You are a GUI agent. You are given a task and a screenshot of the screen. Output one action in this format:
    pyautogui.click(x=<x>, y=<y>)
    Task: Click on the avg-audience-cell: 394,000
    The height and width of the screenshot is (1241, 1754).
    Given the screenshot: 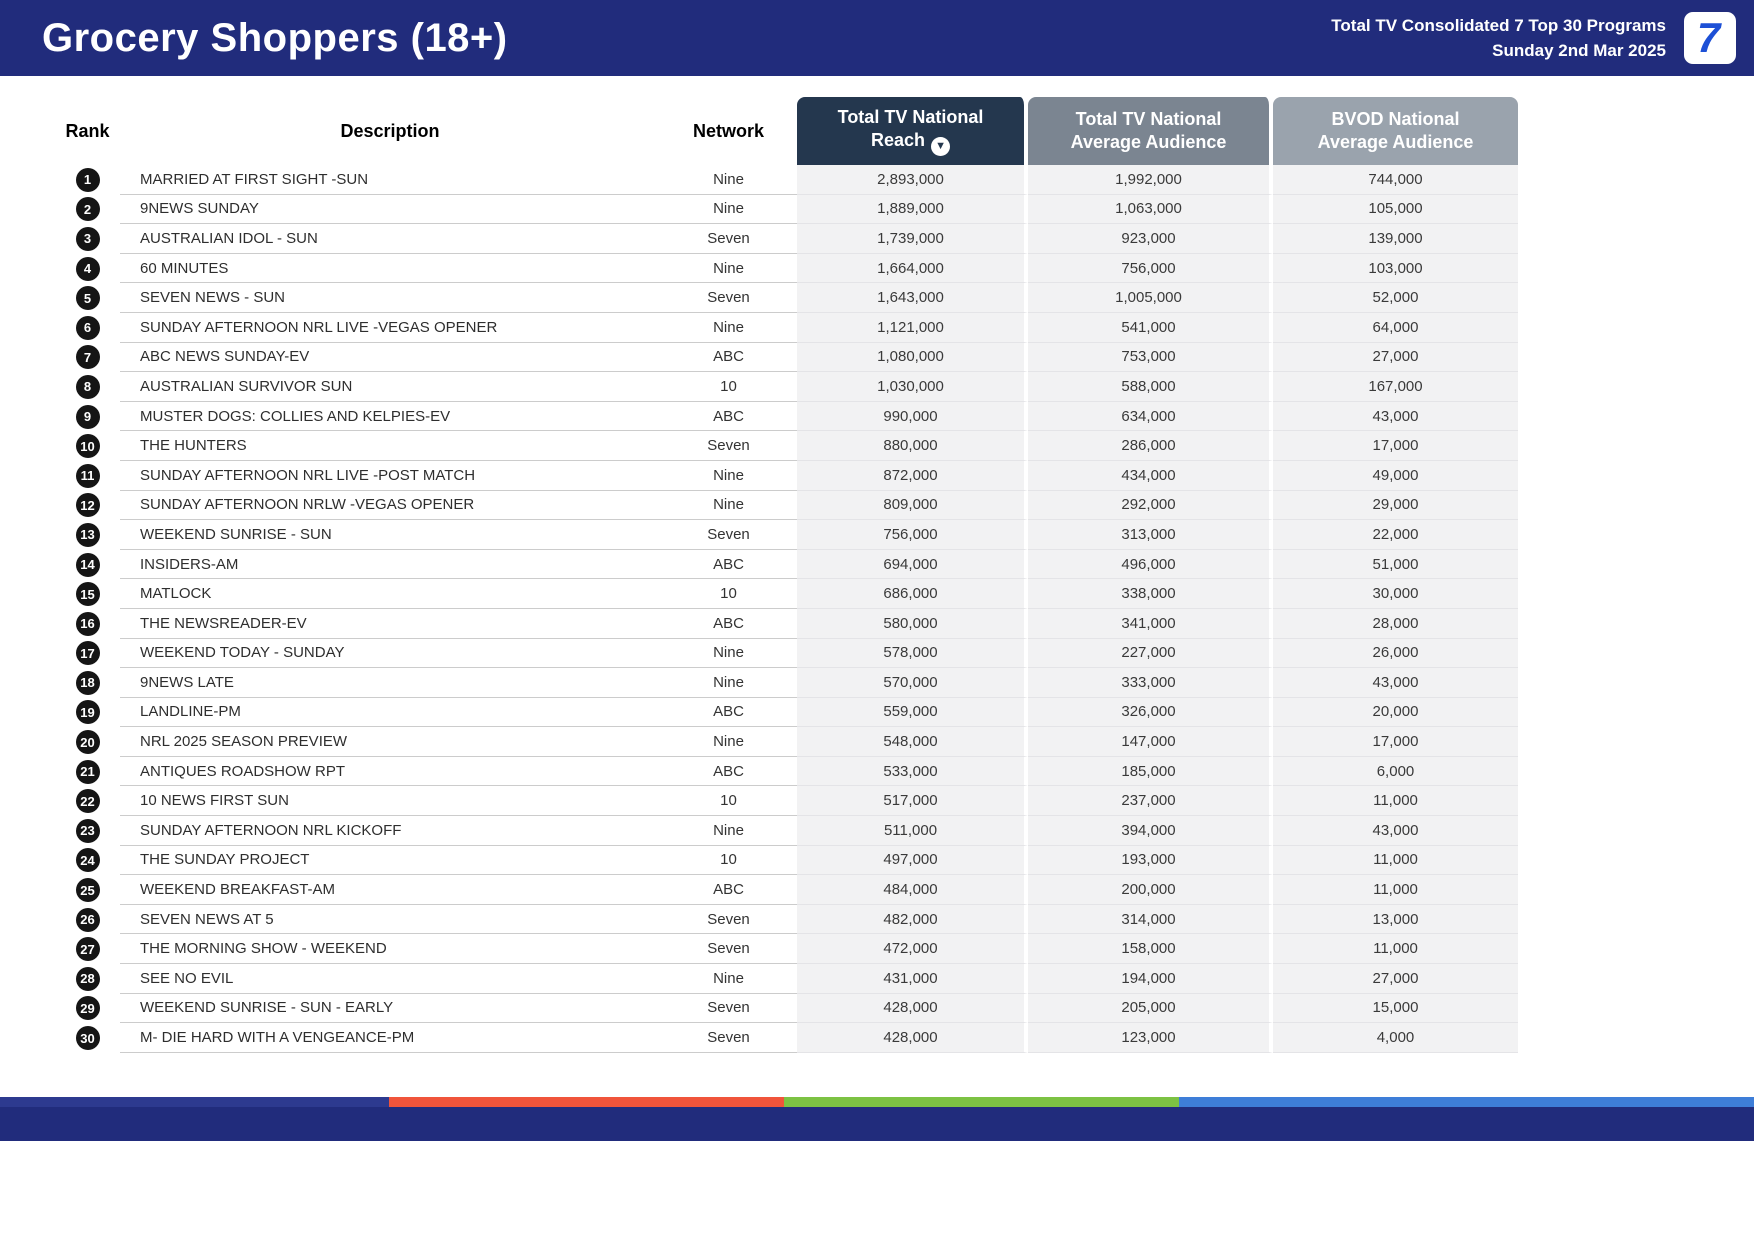 What is the action you would take?
    pyautogui.click(x=1150, y=831)
    